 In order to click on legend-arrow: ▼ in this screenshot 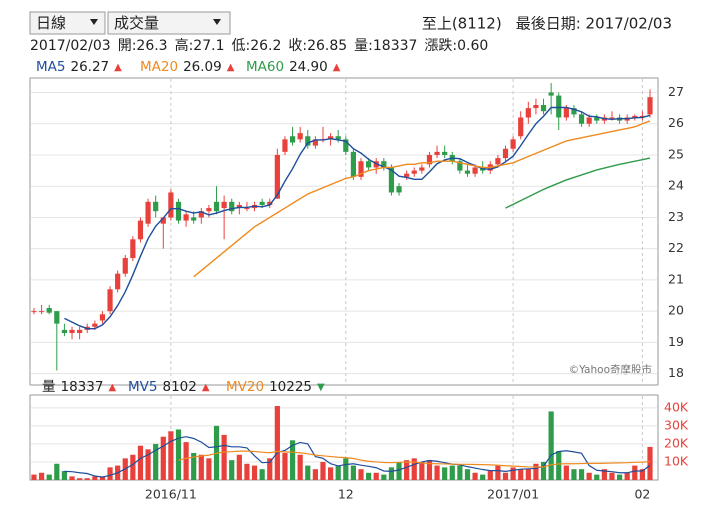, I will do `click(321, 387)`.